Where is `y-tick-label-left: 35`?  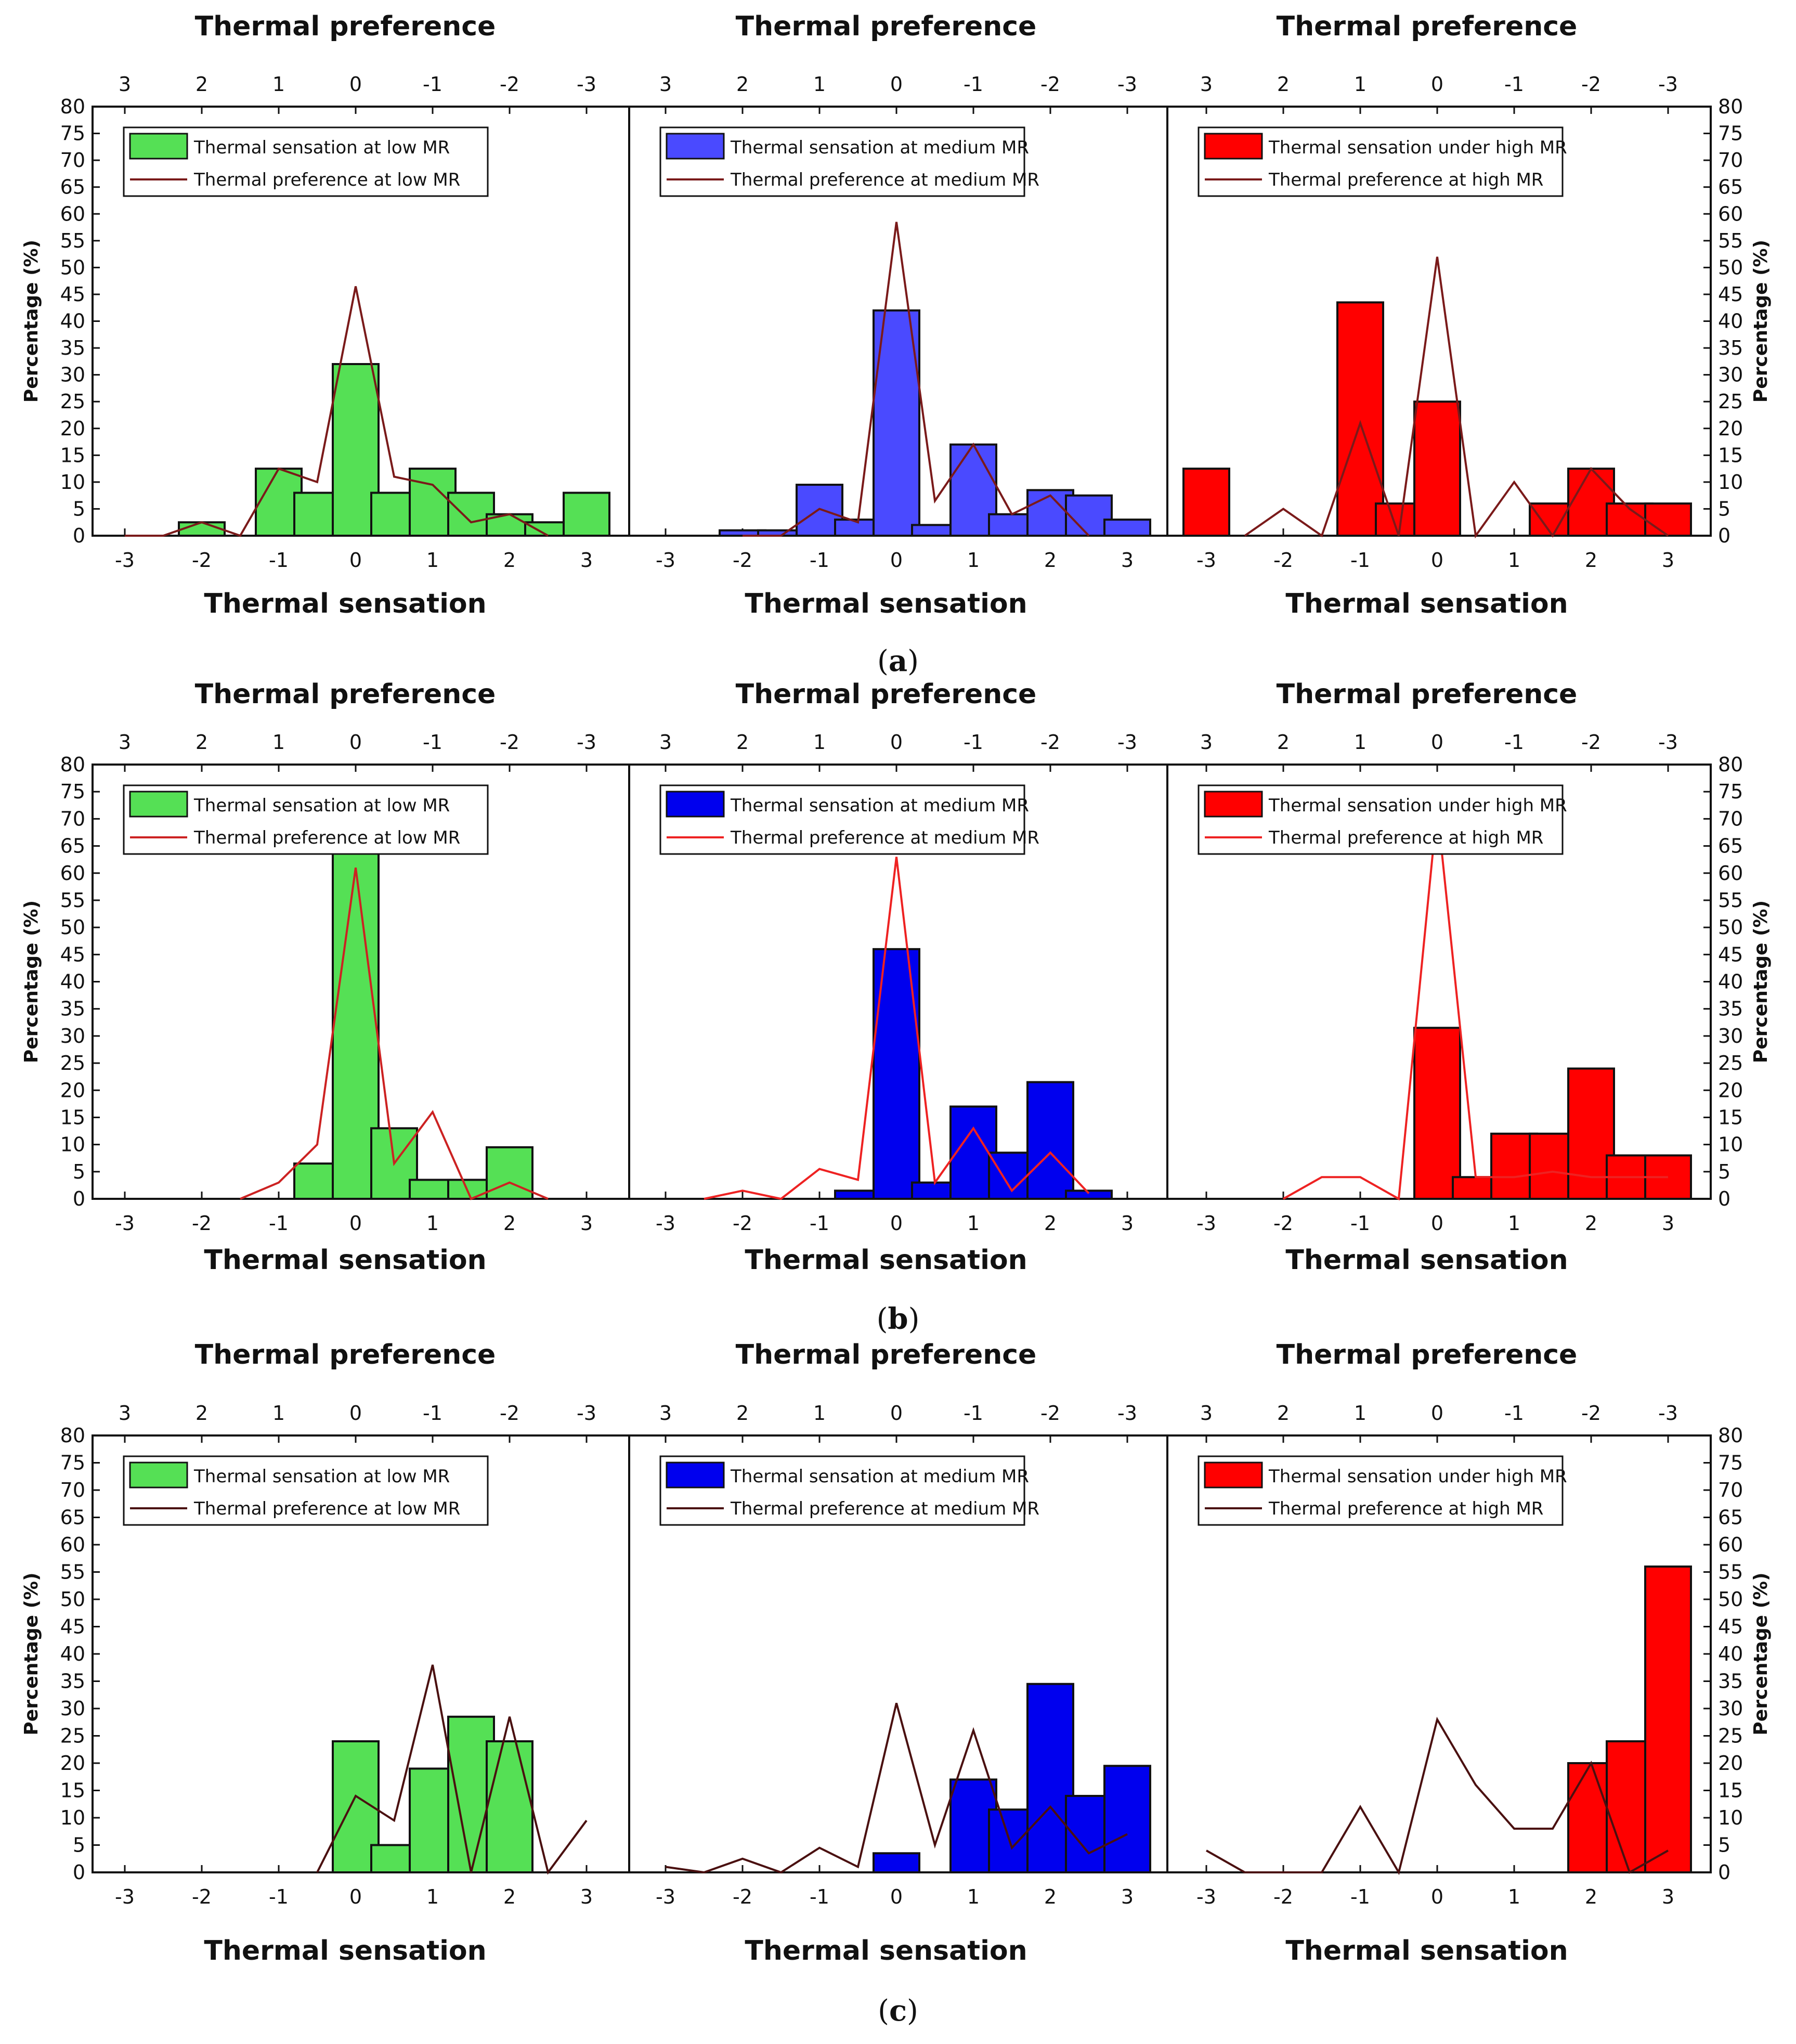 y-tick-label-left: 35 is located at coordinates (72, 1009).